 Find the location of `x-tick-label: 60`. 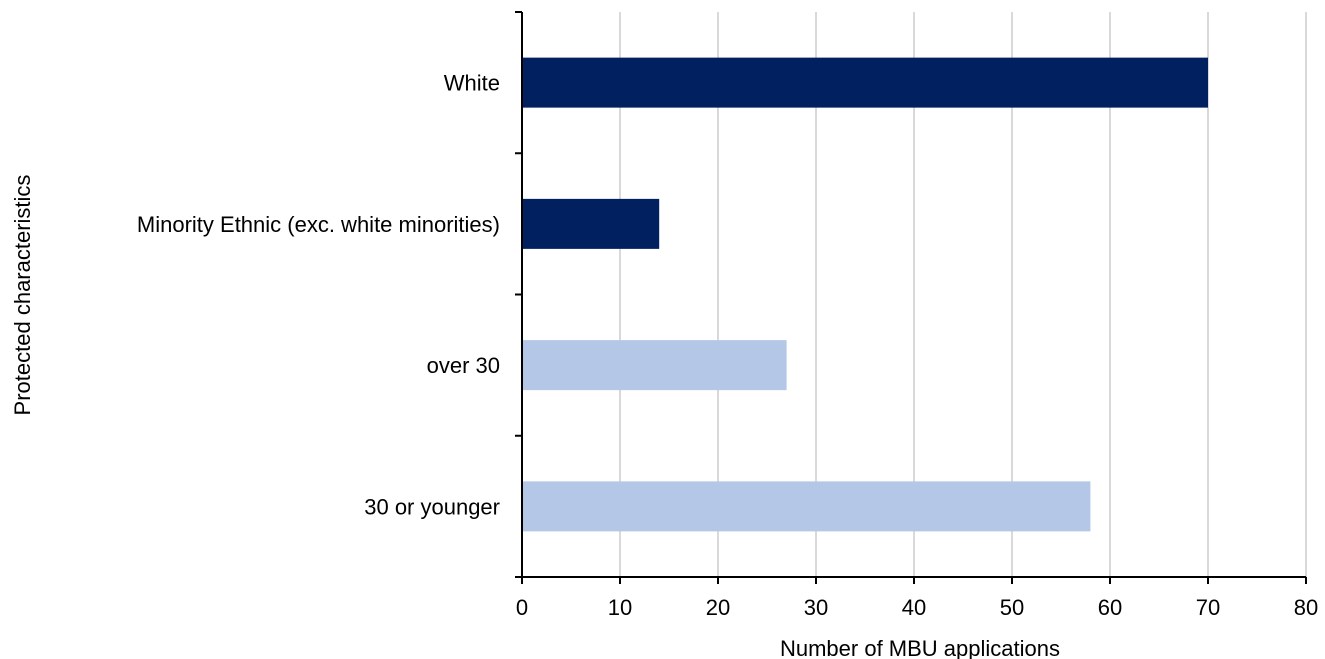

x-tick-label: 60 is located at coordinates (1110, 607).